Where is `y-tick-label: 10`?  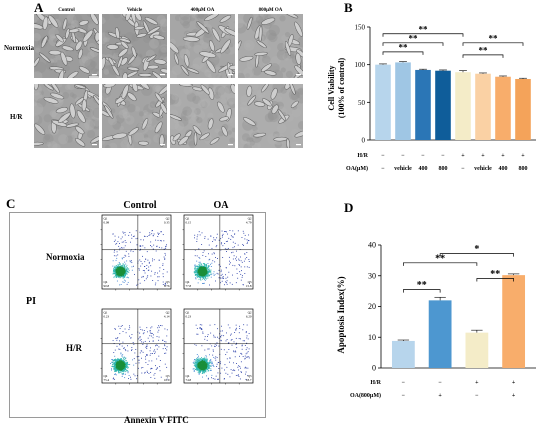 y-tick-label: 10 is located at coordinates (372, 337).